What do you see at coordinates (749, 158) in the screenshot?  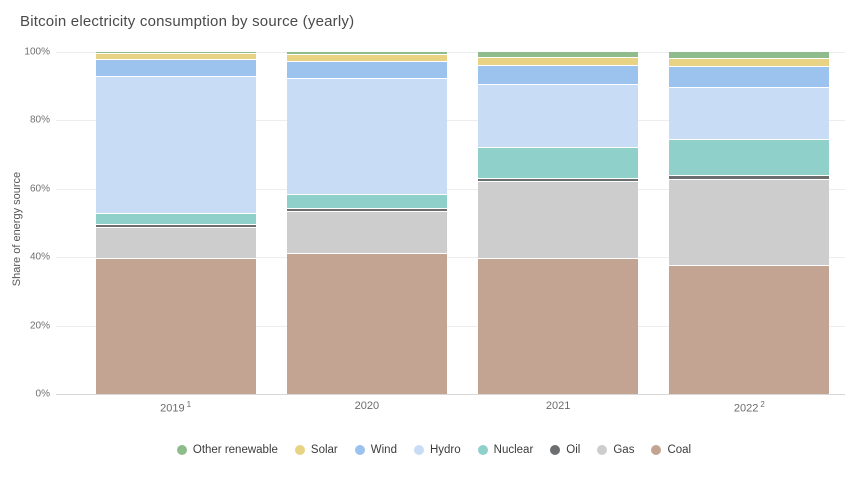 I see `bar-segment-2022-nuclear` at bounding box center [749, 158].